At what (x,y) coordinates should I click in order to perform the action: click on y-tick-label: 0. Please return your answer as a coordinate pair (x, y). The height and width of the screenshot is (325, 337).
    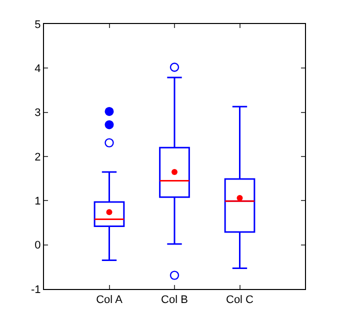
    Looking at the image, I should click on (37, 246).